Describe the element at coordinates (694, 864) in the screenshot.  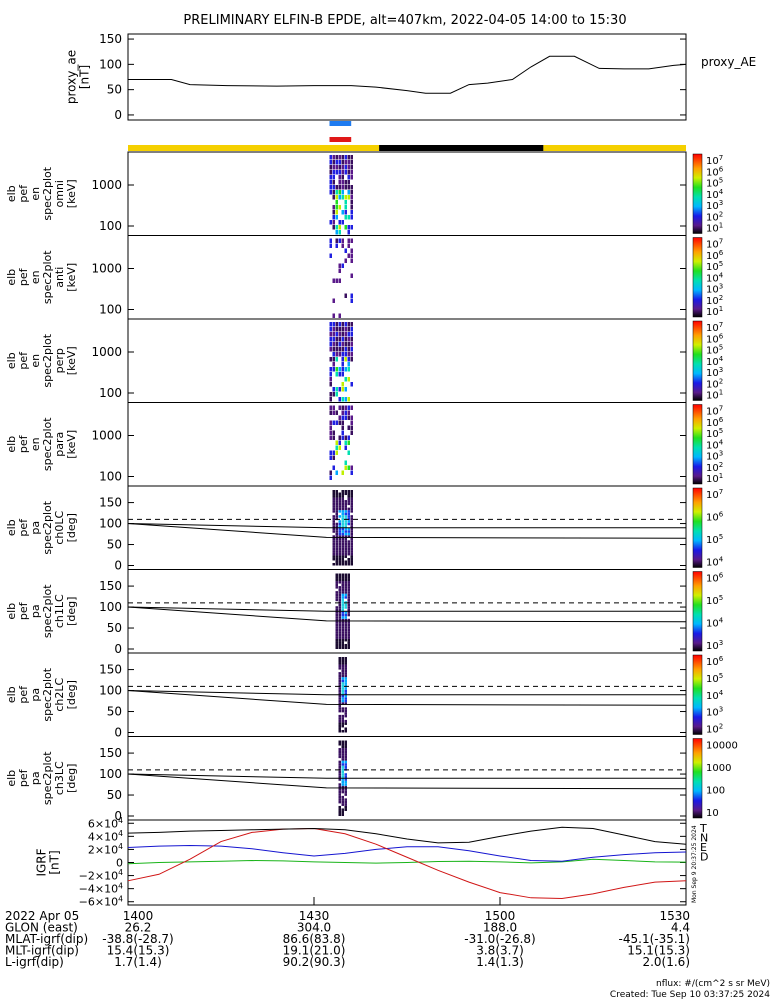
I see `side-note: Mon Sep 9 20:37:25 2024` at that location.